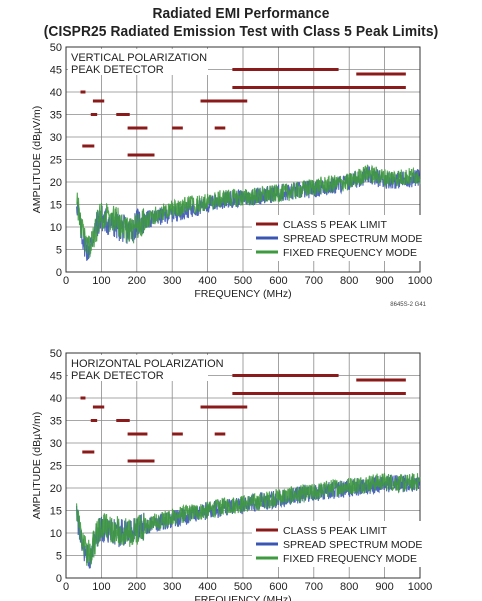 The width and height of the screenshot is (482, 601). I want to click on chart-title-line-1: Radiated EMI Performance, so click(241, 13).